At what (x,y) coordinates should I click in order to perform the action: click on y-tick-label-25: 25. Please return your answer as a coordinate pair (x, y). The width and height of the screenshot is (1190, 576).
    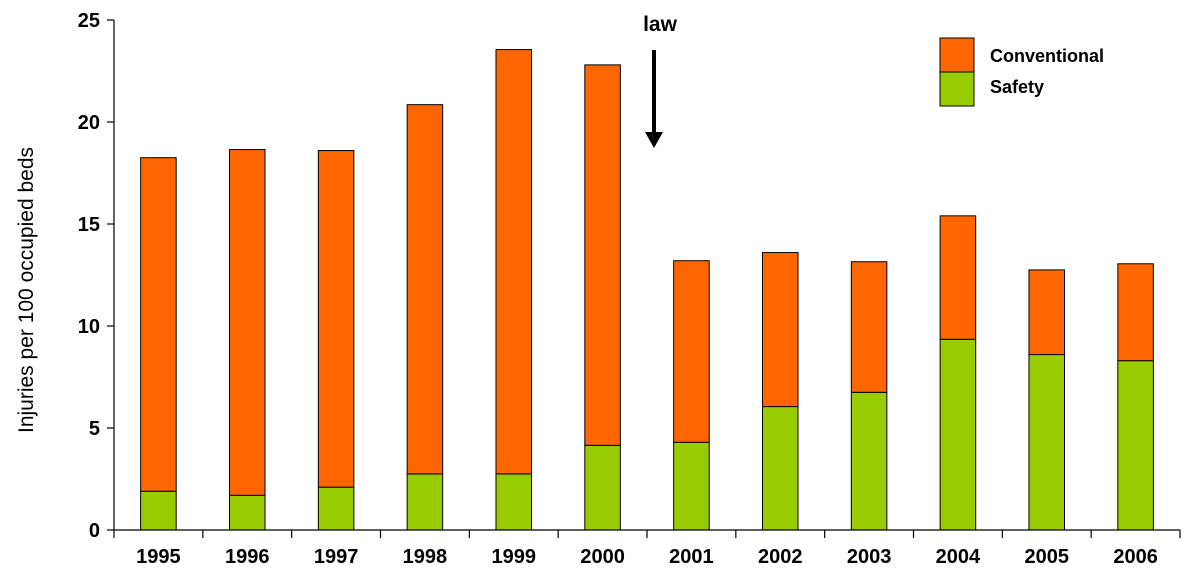
    Looking at the image, I should click on (89, 21).